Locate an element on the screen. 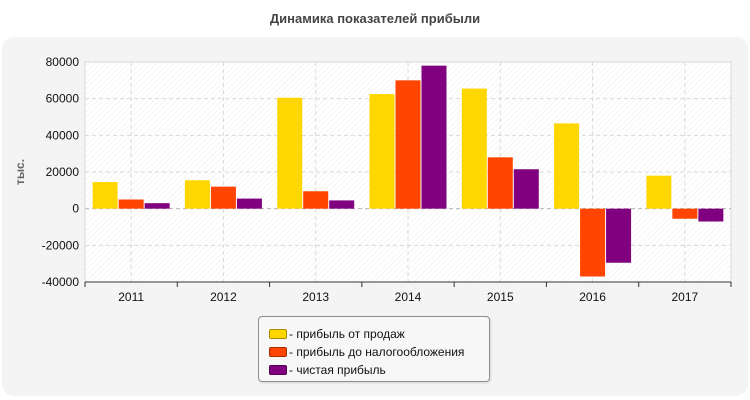 The image size is (750, 400). y-tick-label: 40000 is located at coordinates (63, 135).